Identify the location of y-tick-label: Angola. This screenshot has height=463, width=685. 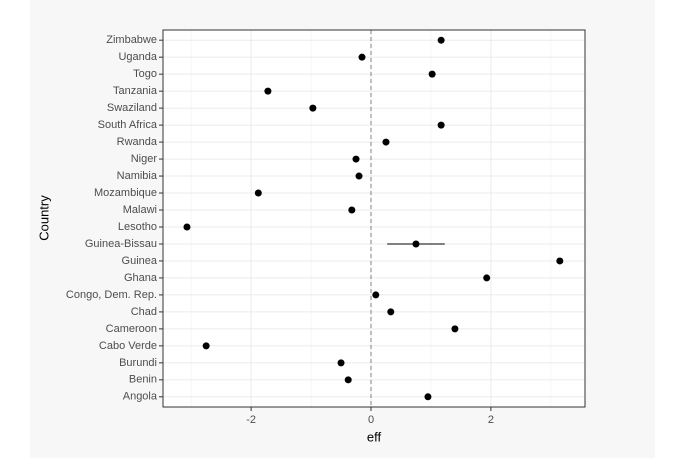
(140, 397).